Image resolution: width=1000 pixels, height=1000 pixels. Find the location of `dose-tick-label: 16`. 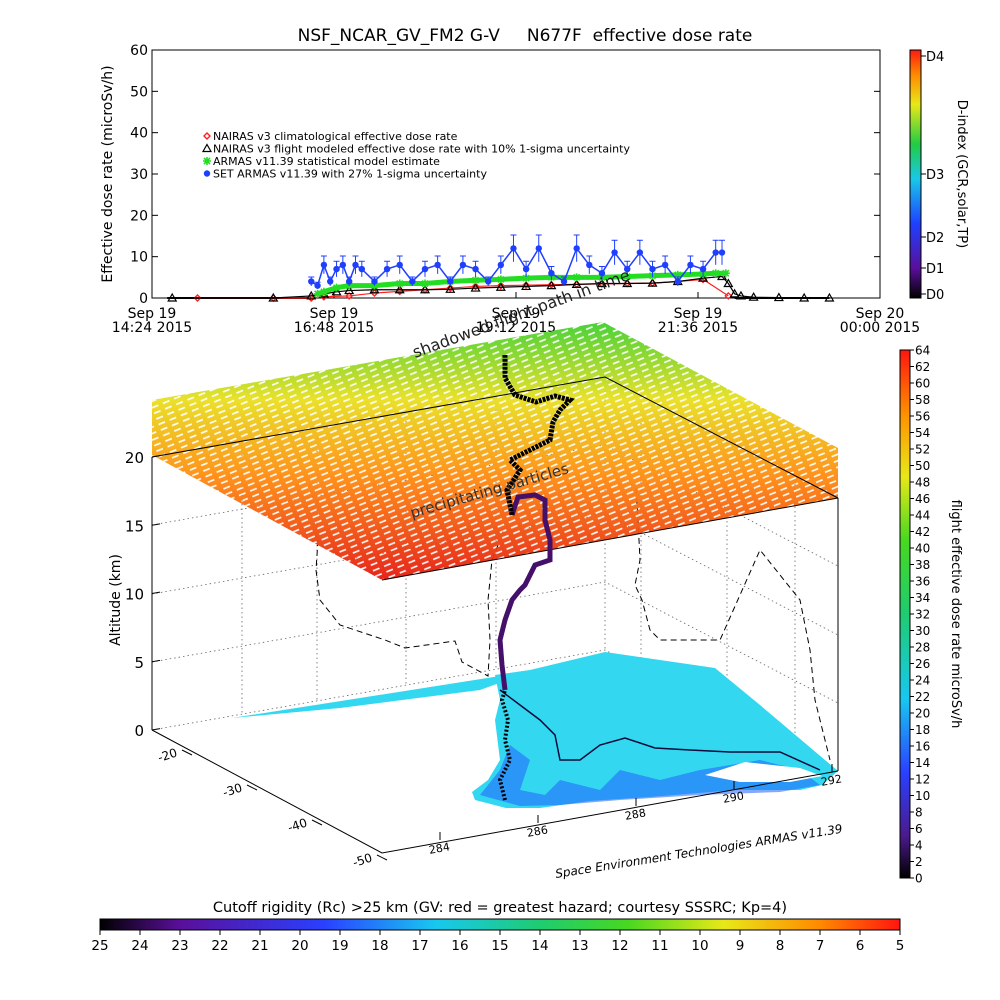

dose-tick-label: 16 is located at coordinates (922, 747).